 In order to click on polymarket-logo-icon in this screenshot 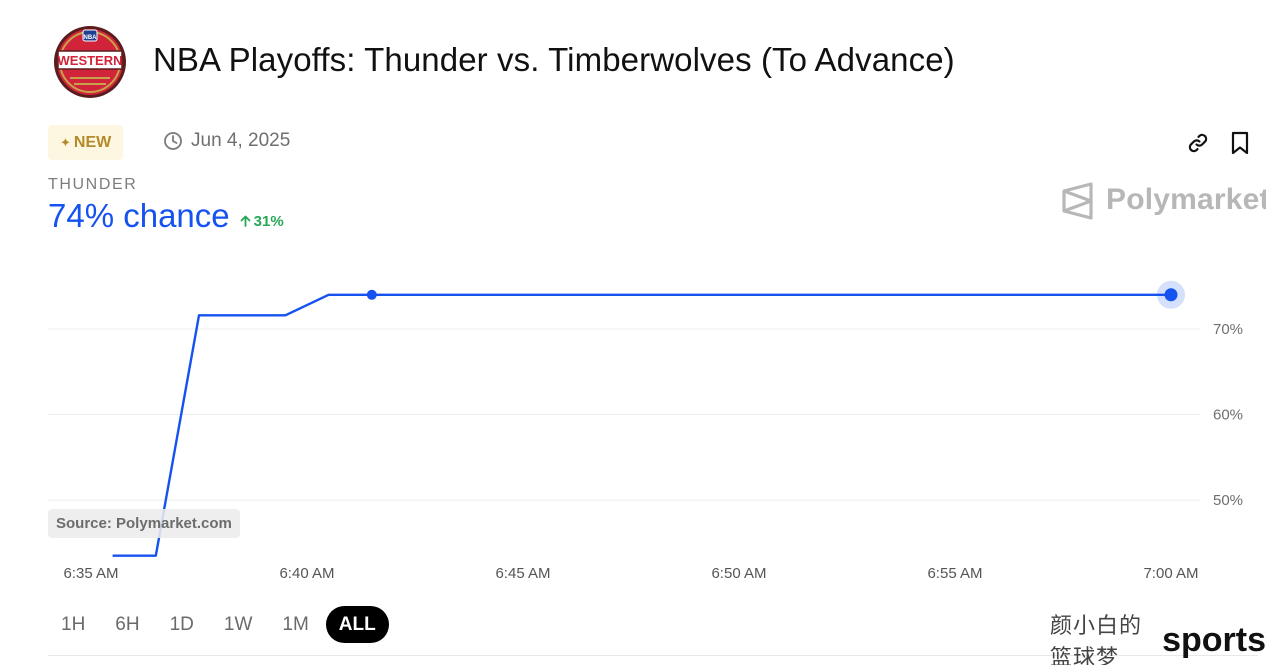, I will do `click(1077, 201)`.